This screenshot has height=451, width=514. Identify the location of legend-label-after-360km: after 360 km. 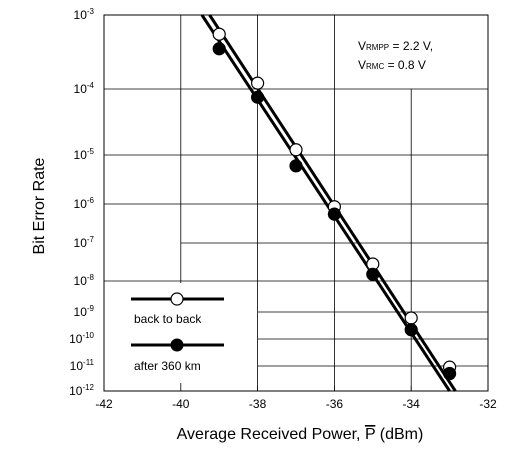
(167, 366).